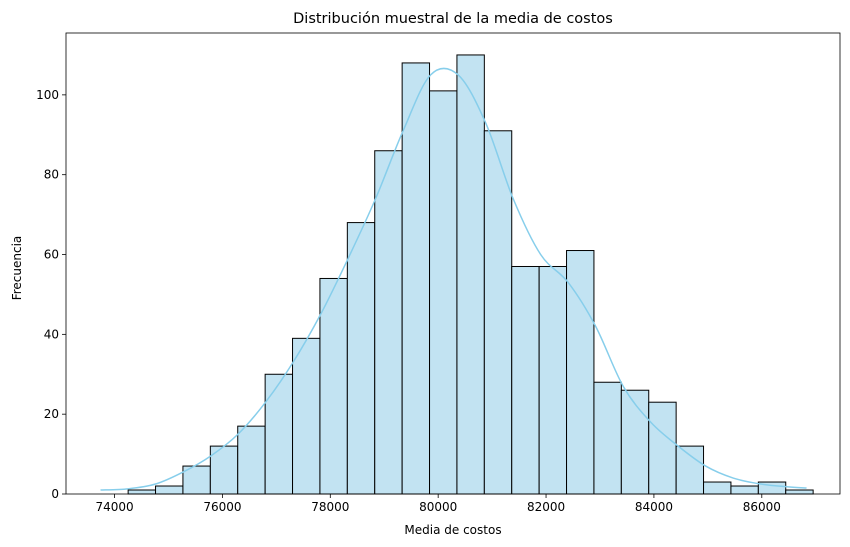 Image resolution: width=850 pixels, height=547 pixels. I want to click on x-tick-label: 74000, so click(114, 507).